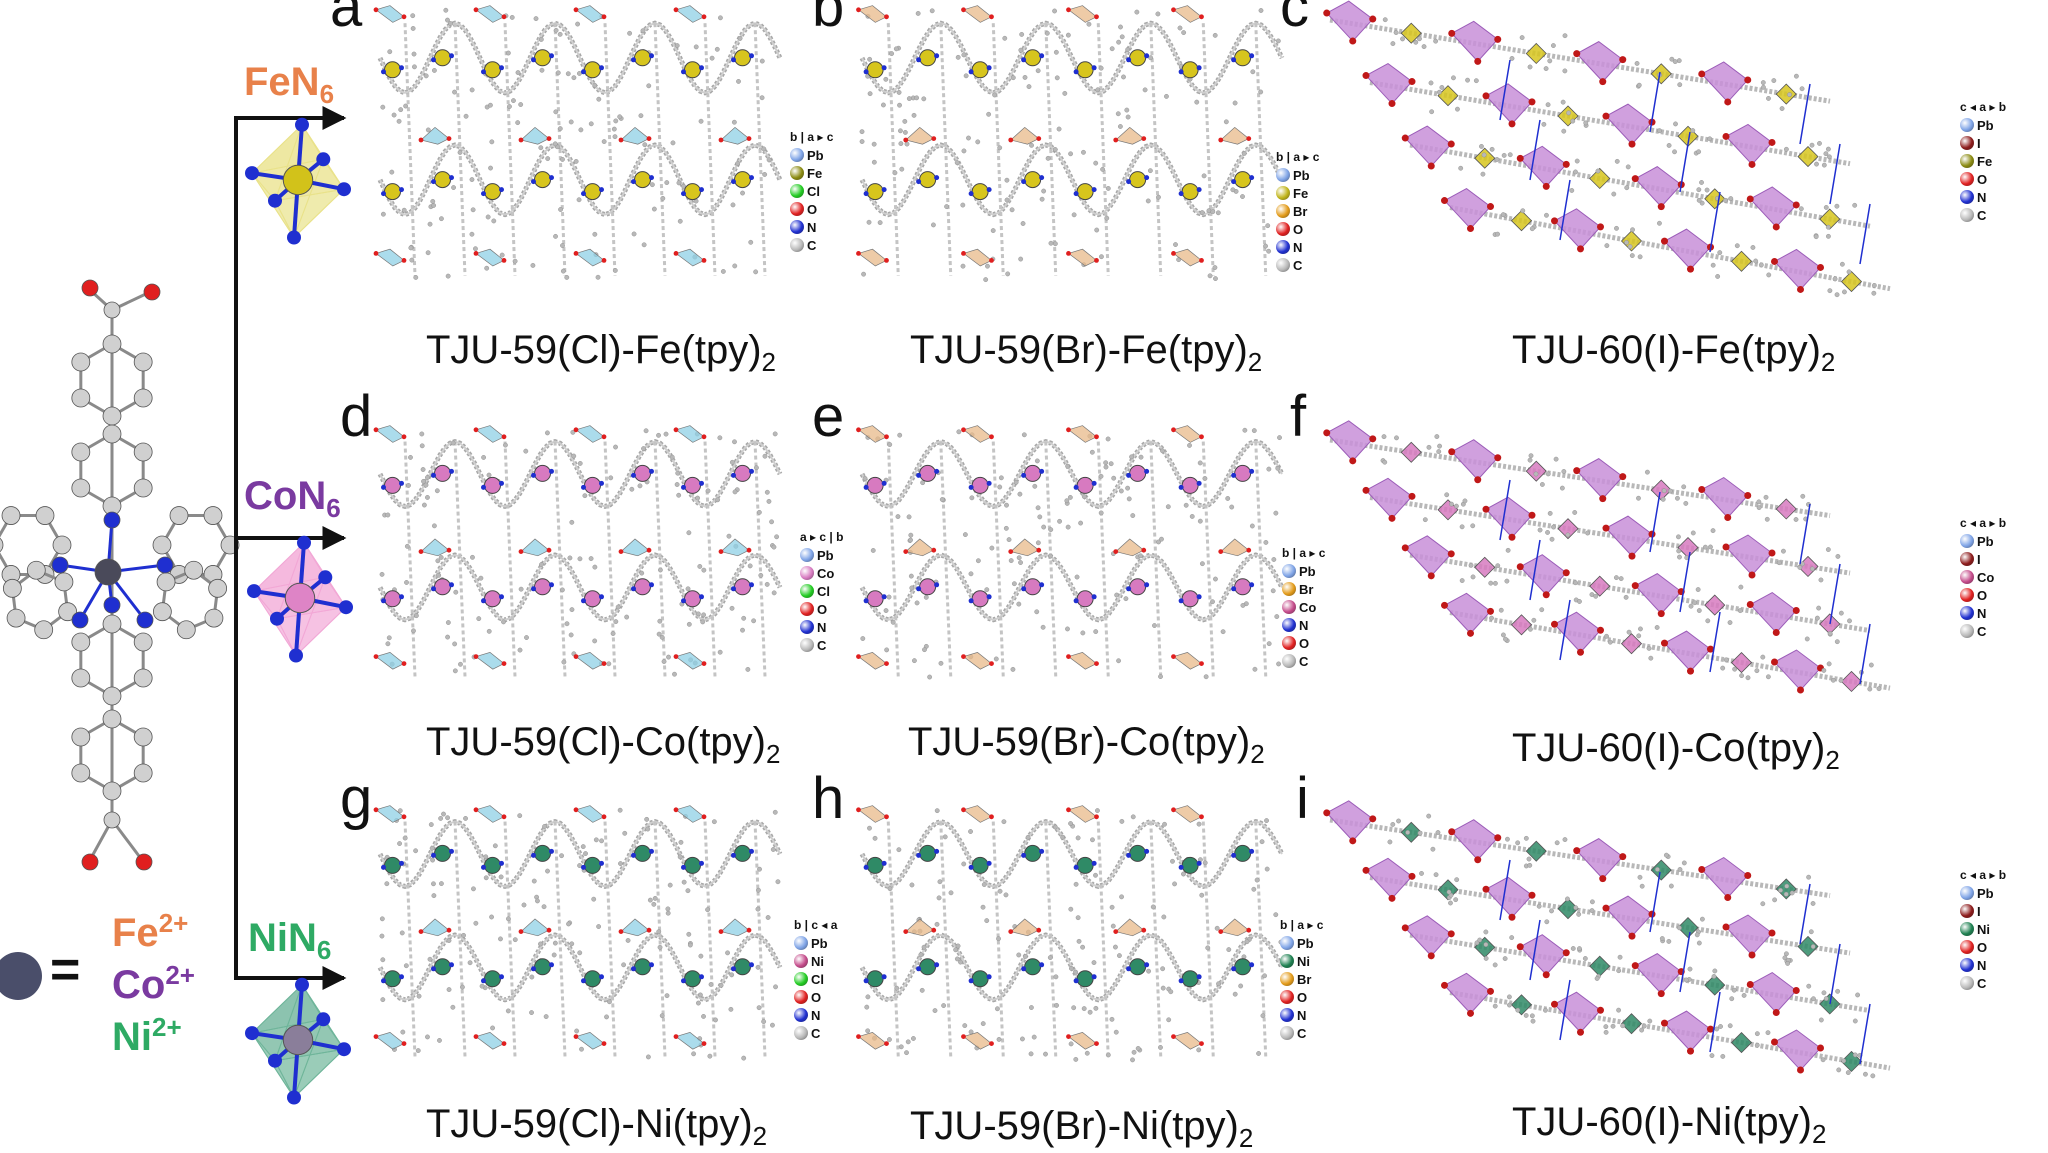 This screenshot has width=2048, height=1153. What do you see at coordinates (1086, 744) in the screenshot?
I see `caption-e: TJU-59(Br)-Co(tpy)2` at bounding box center [1086, 744].